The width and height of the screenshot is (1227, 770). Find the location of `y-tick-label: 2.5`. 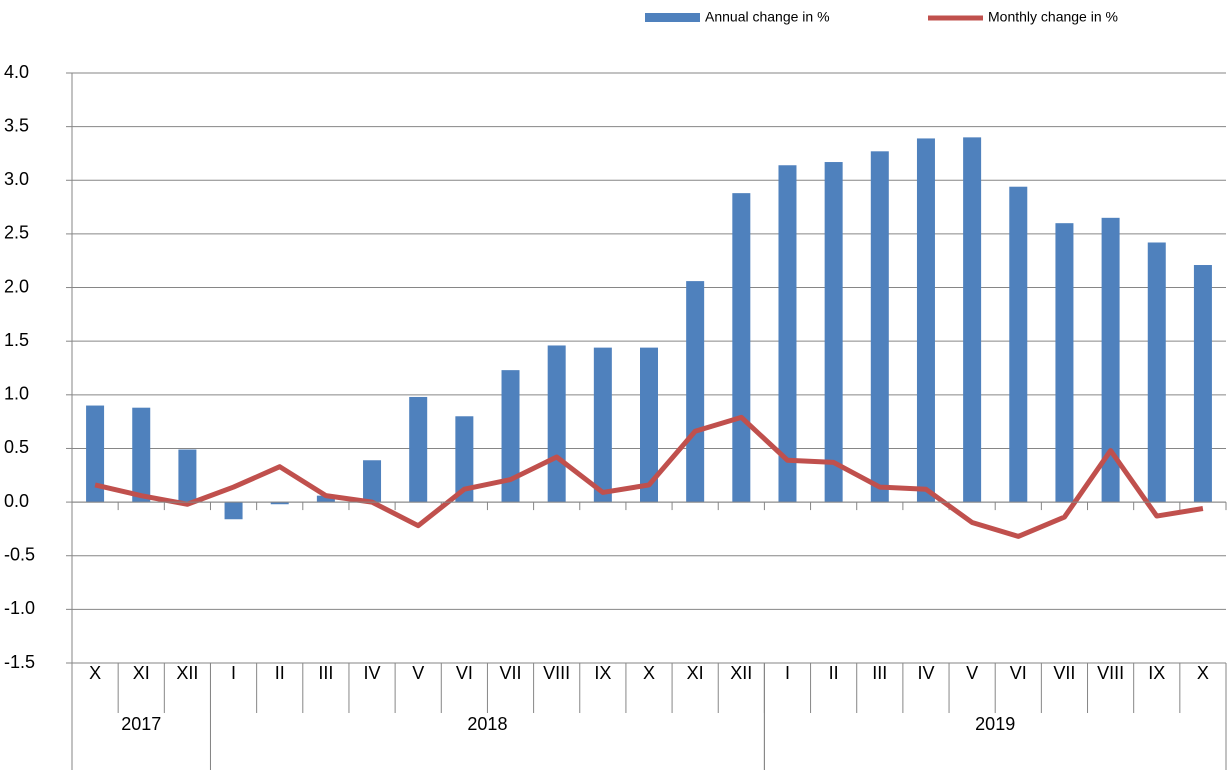

y-tick-label: 2.5 is located at coordinates (16, 233).